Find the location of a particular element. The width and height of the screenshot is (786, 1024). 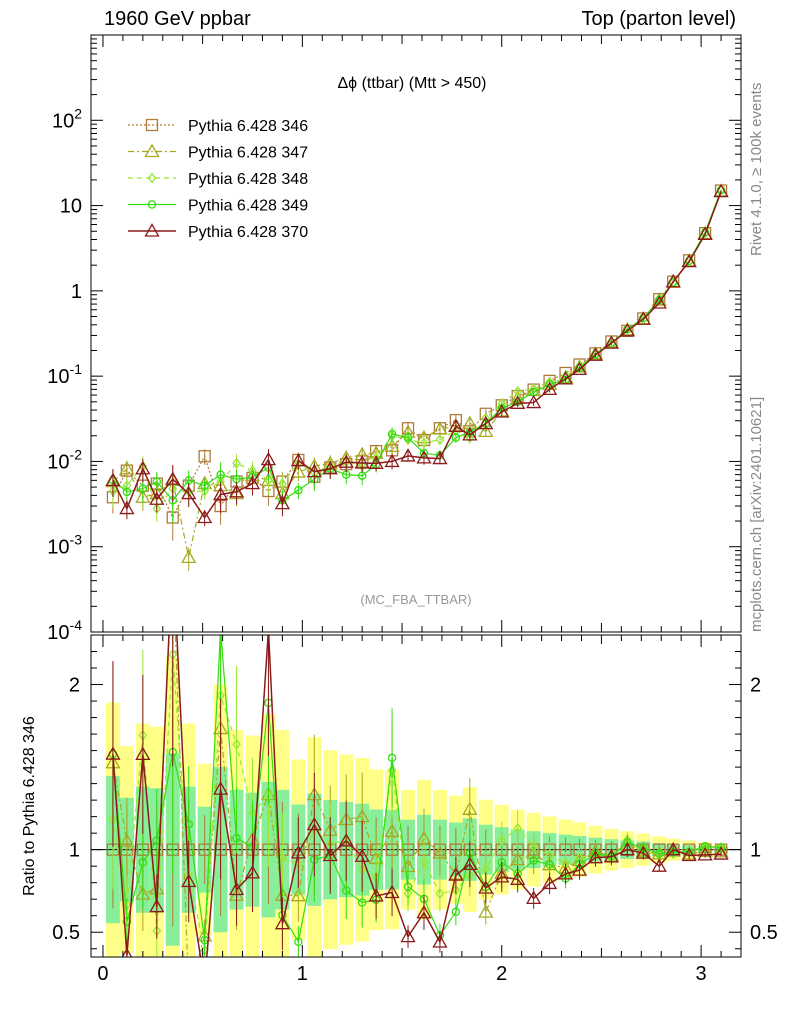

legend-label-0: Pythia 6.428 346 is located at coordinates (248, 126).